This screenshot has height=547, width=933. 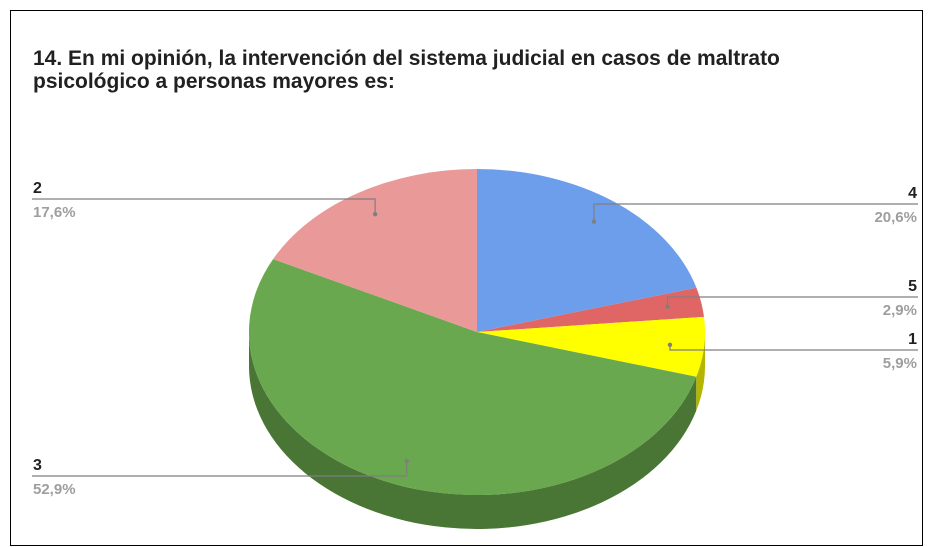 I want to click on slice-3-label: 3, so click(x=37, y=465).